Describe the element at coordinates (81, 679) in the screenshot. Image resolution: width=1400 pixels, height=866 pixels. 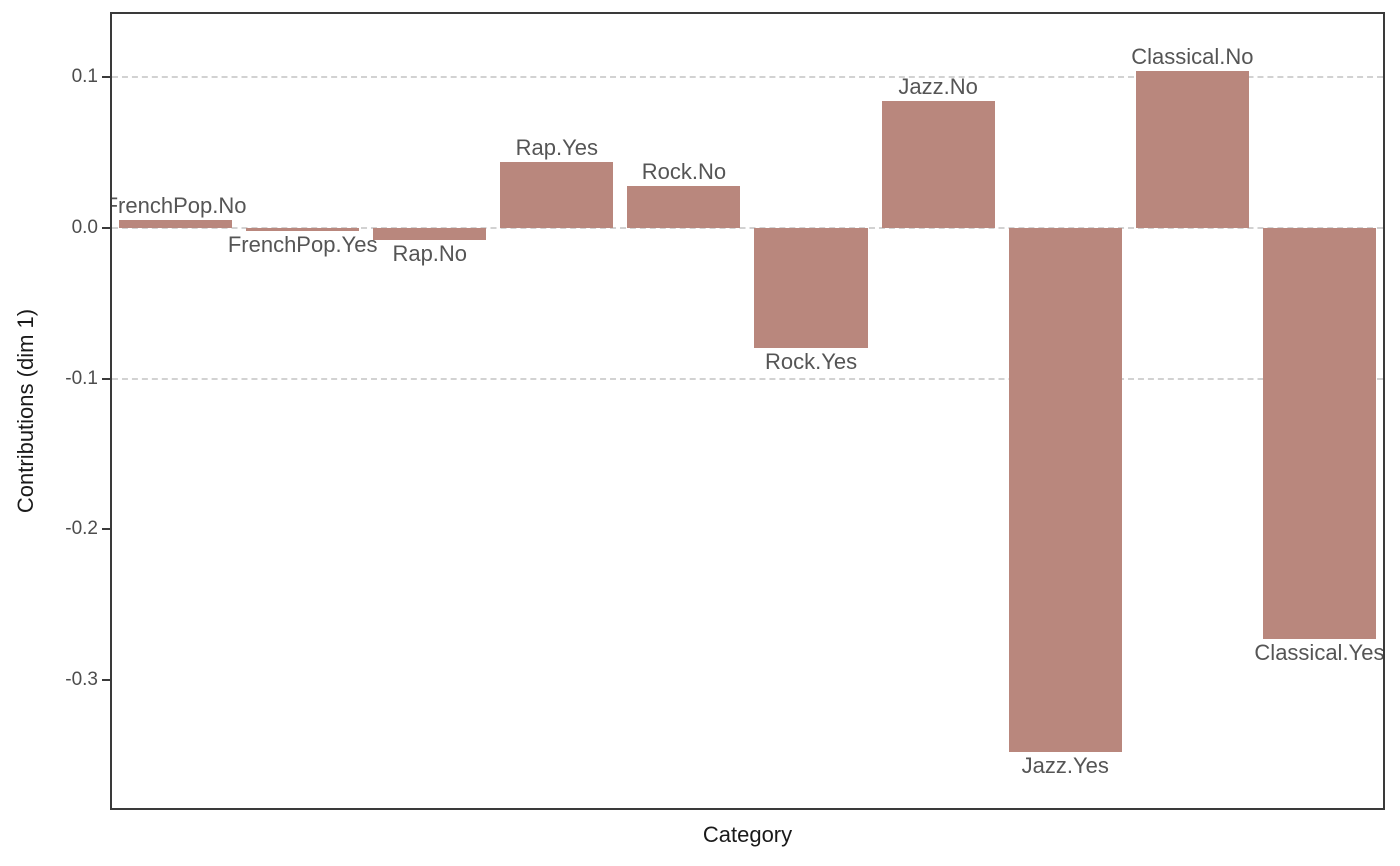
I see `y-tick-label: -0.3` at that location.